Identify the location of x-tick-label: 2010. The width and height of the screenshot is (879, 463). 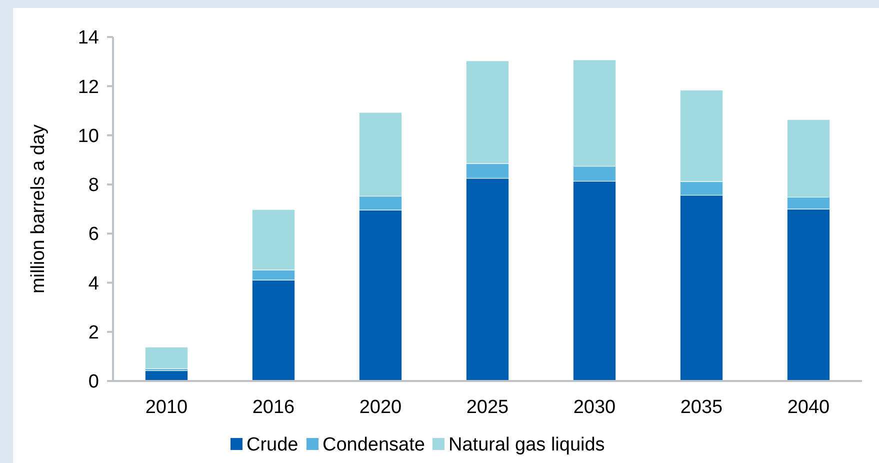
(166, 407).